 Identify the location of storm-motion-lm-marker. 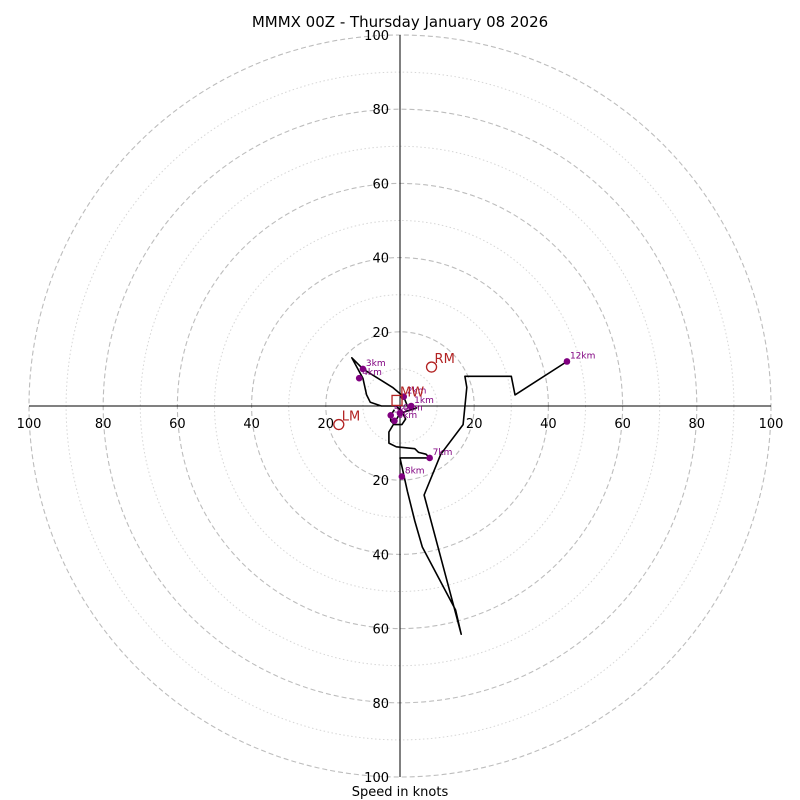
(339, 424).